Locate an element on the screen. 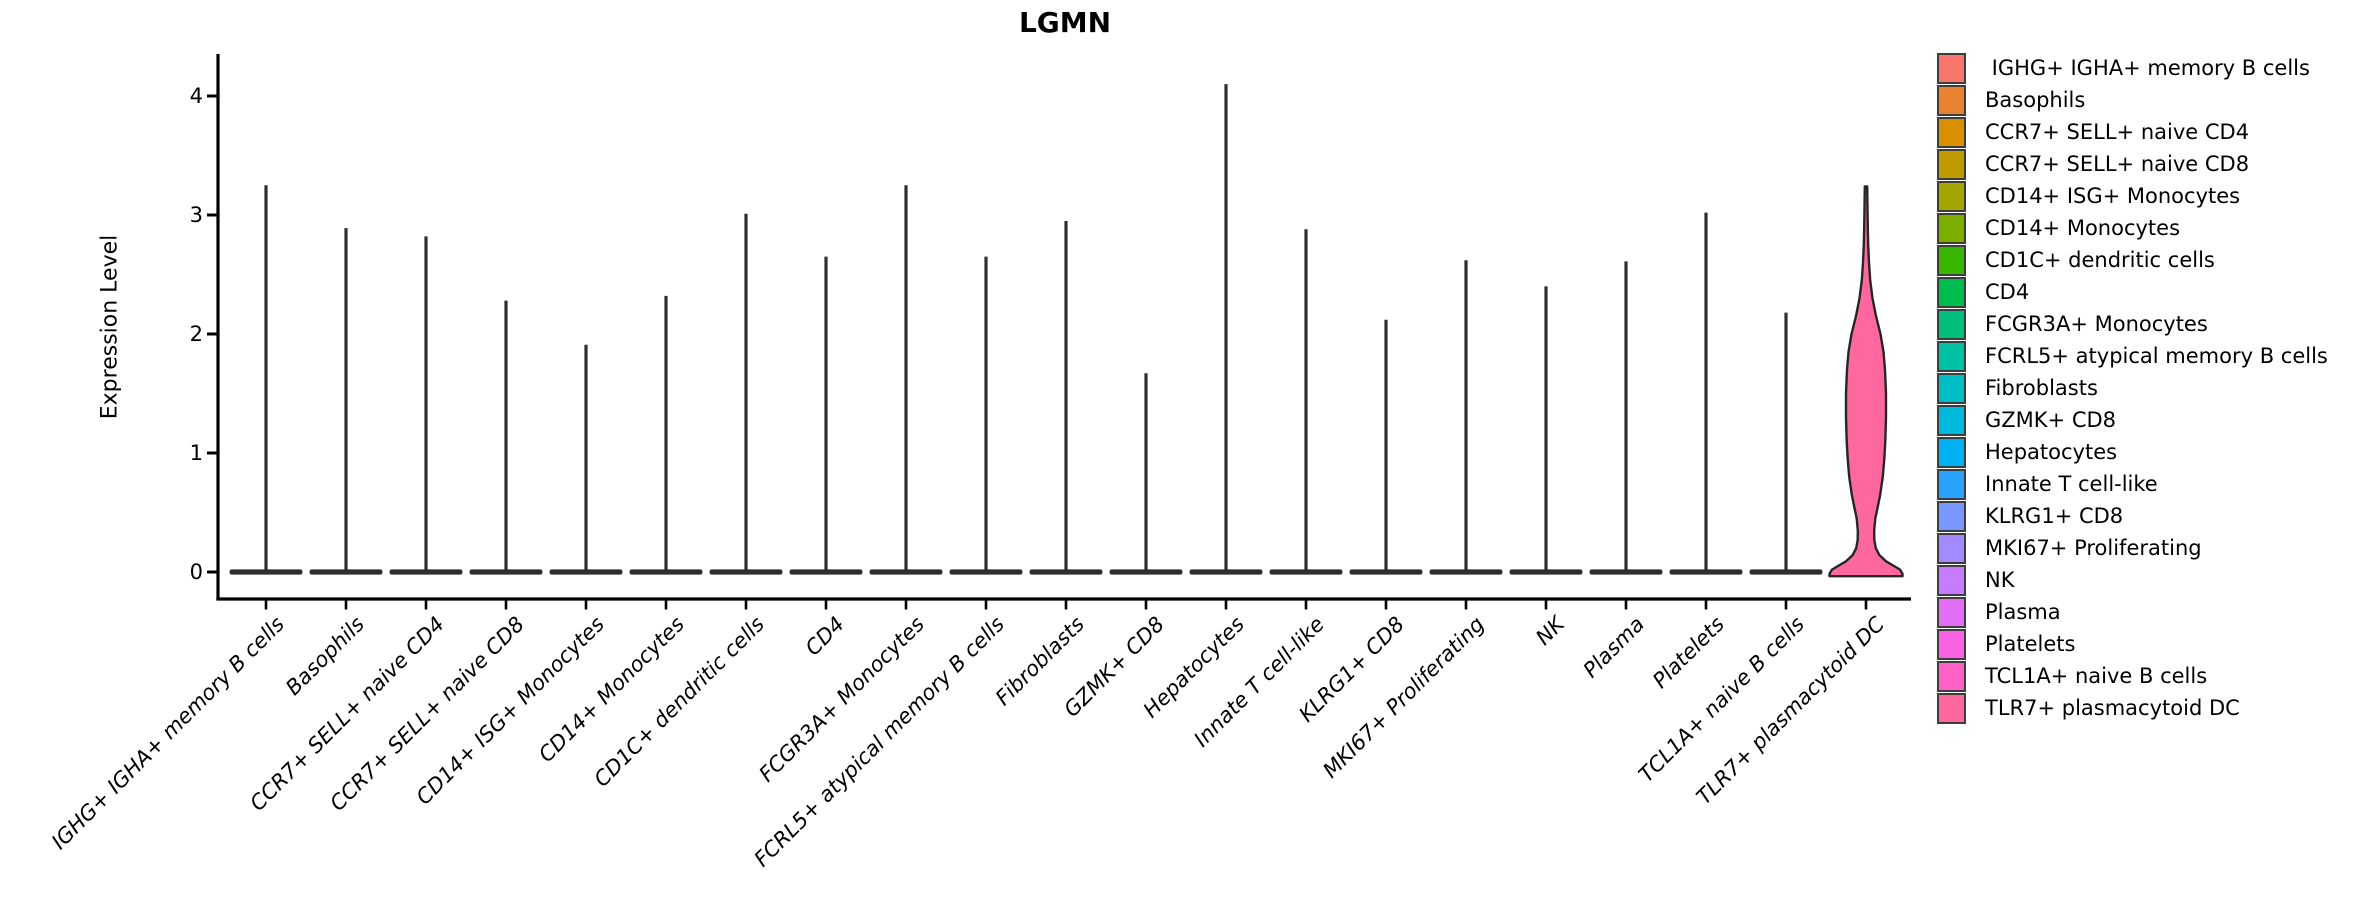 This screenshot has width=2362, height=900. y-tick-label: 2 is located at coordinates (196, 334).